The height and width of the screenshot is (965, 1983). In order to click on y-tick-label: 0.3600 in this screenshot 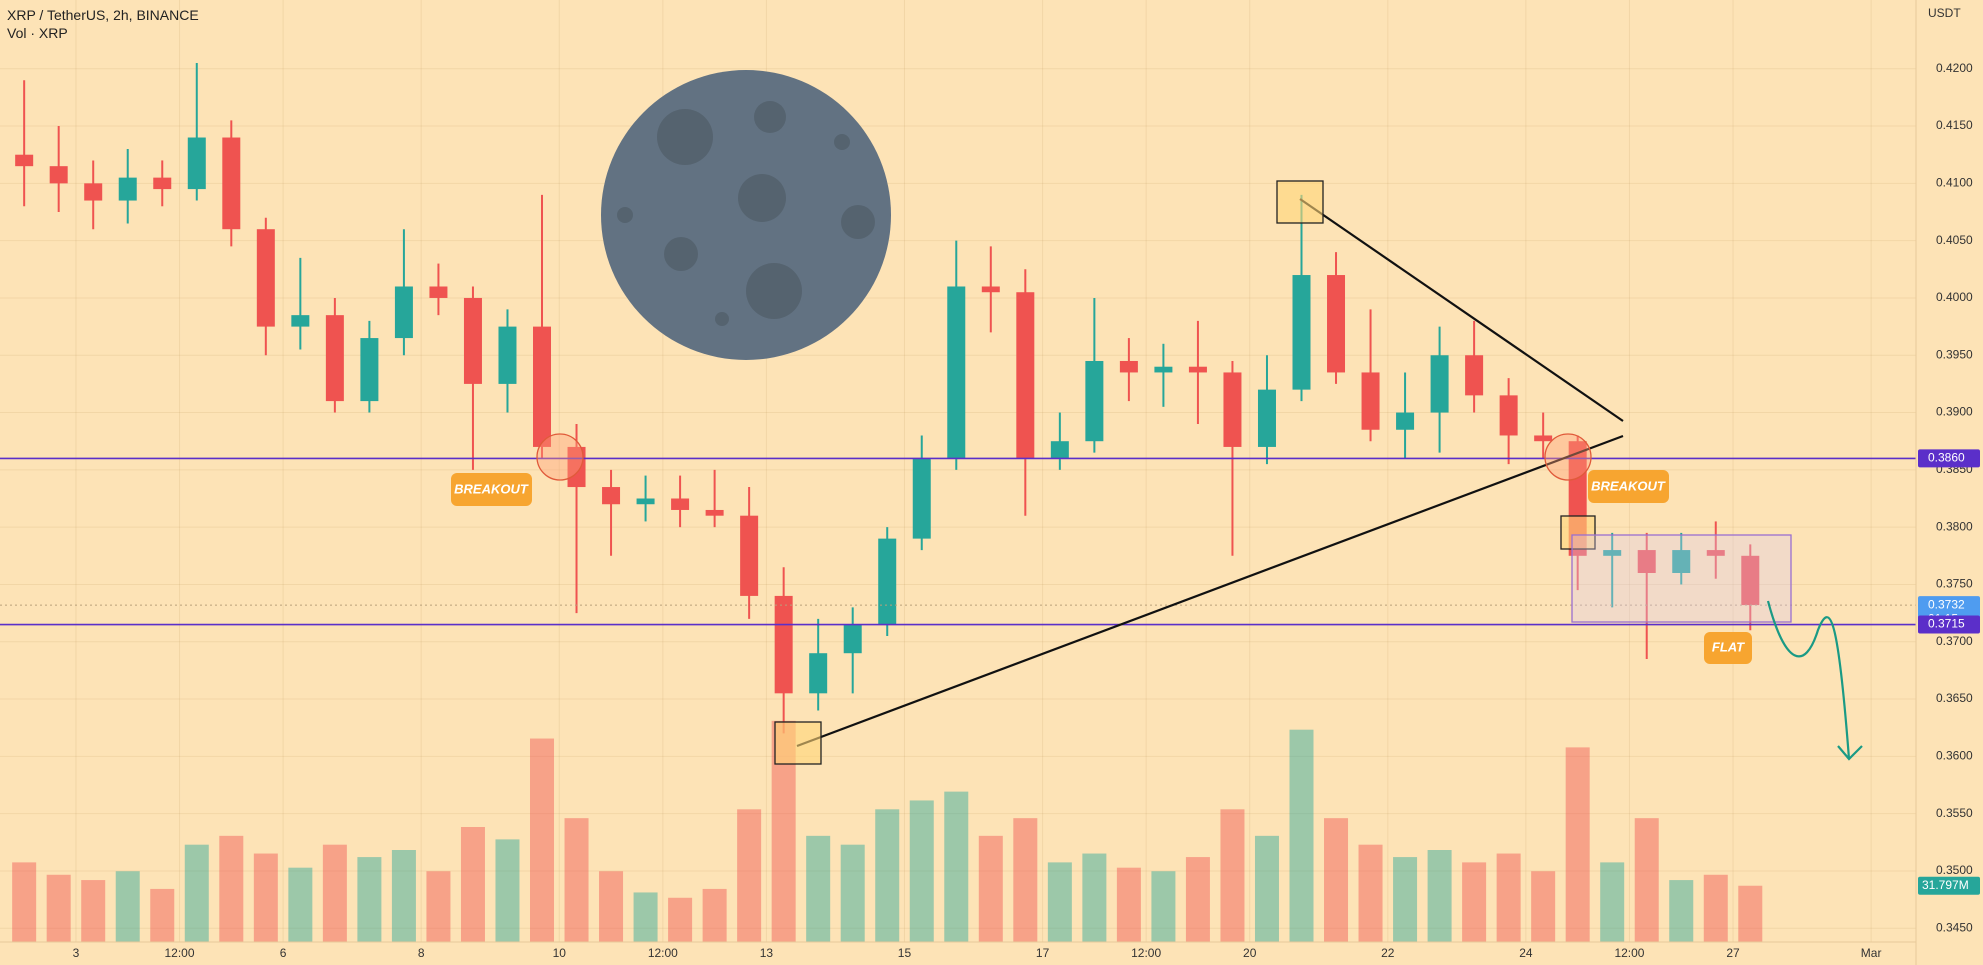, I will do `click(1954, 756)`.